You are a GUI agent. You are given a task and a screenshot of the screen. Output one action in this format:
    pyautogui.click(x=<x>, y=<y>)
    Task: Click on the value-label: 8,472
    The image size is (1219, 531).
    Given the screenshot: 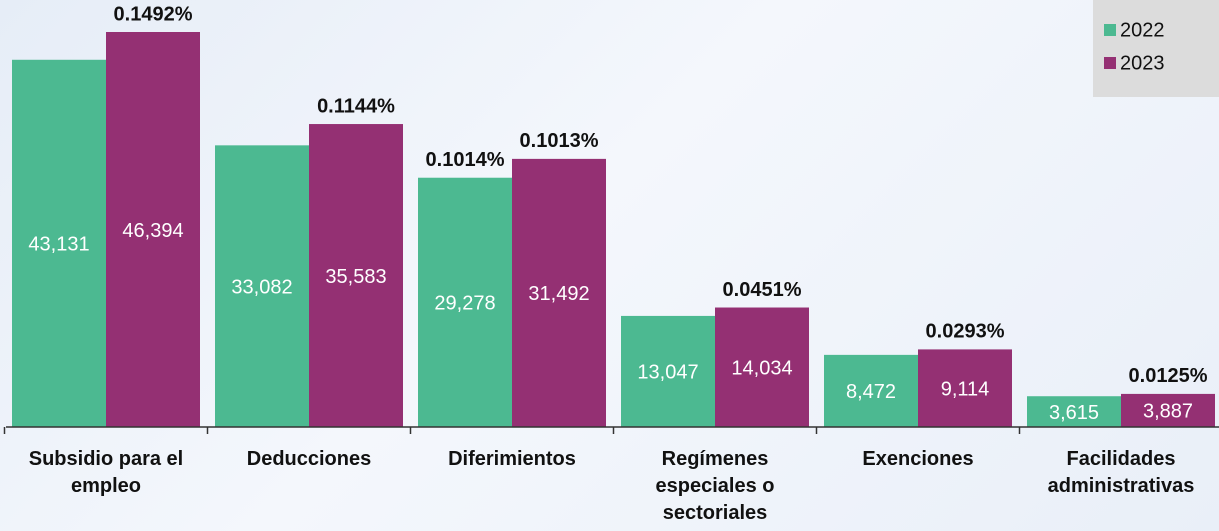 What is the action you would take?
    pyautogui.click(x=871, y=392)
    